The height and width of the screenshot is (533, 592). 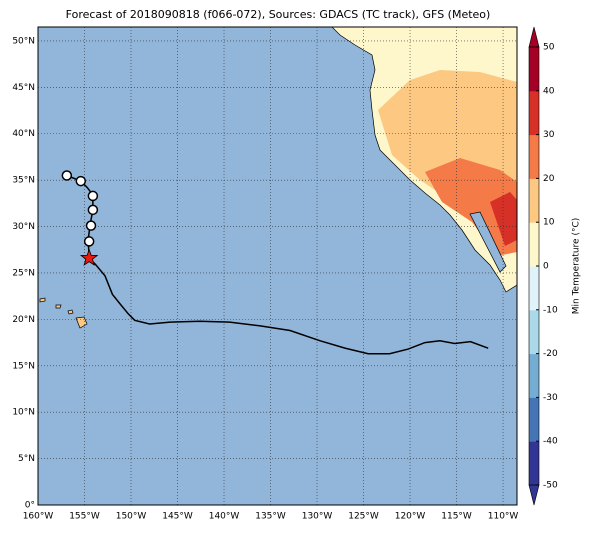 I want to click on colorbar-label: Min Temperature (°C), so click(x=577, y=266).